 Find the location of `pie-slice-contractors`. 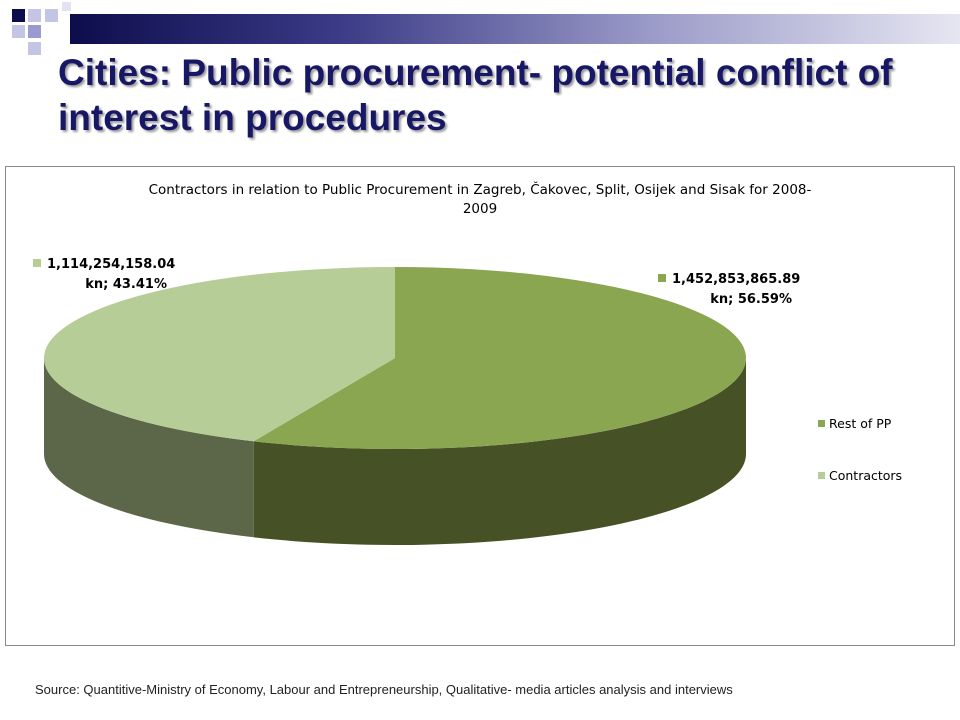

pie-slice-contractors is located at coordinates (219, 354).